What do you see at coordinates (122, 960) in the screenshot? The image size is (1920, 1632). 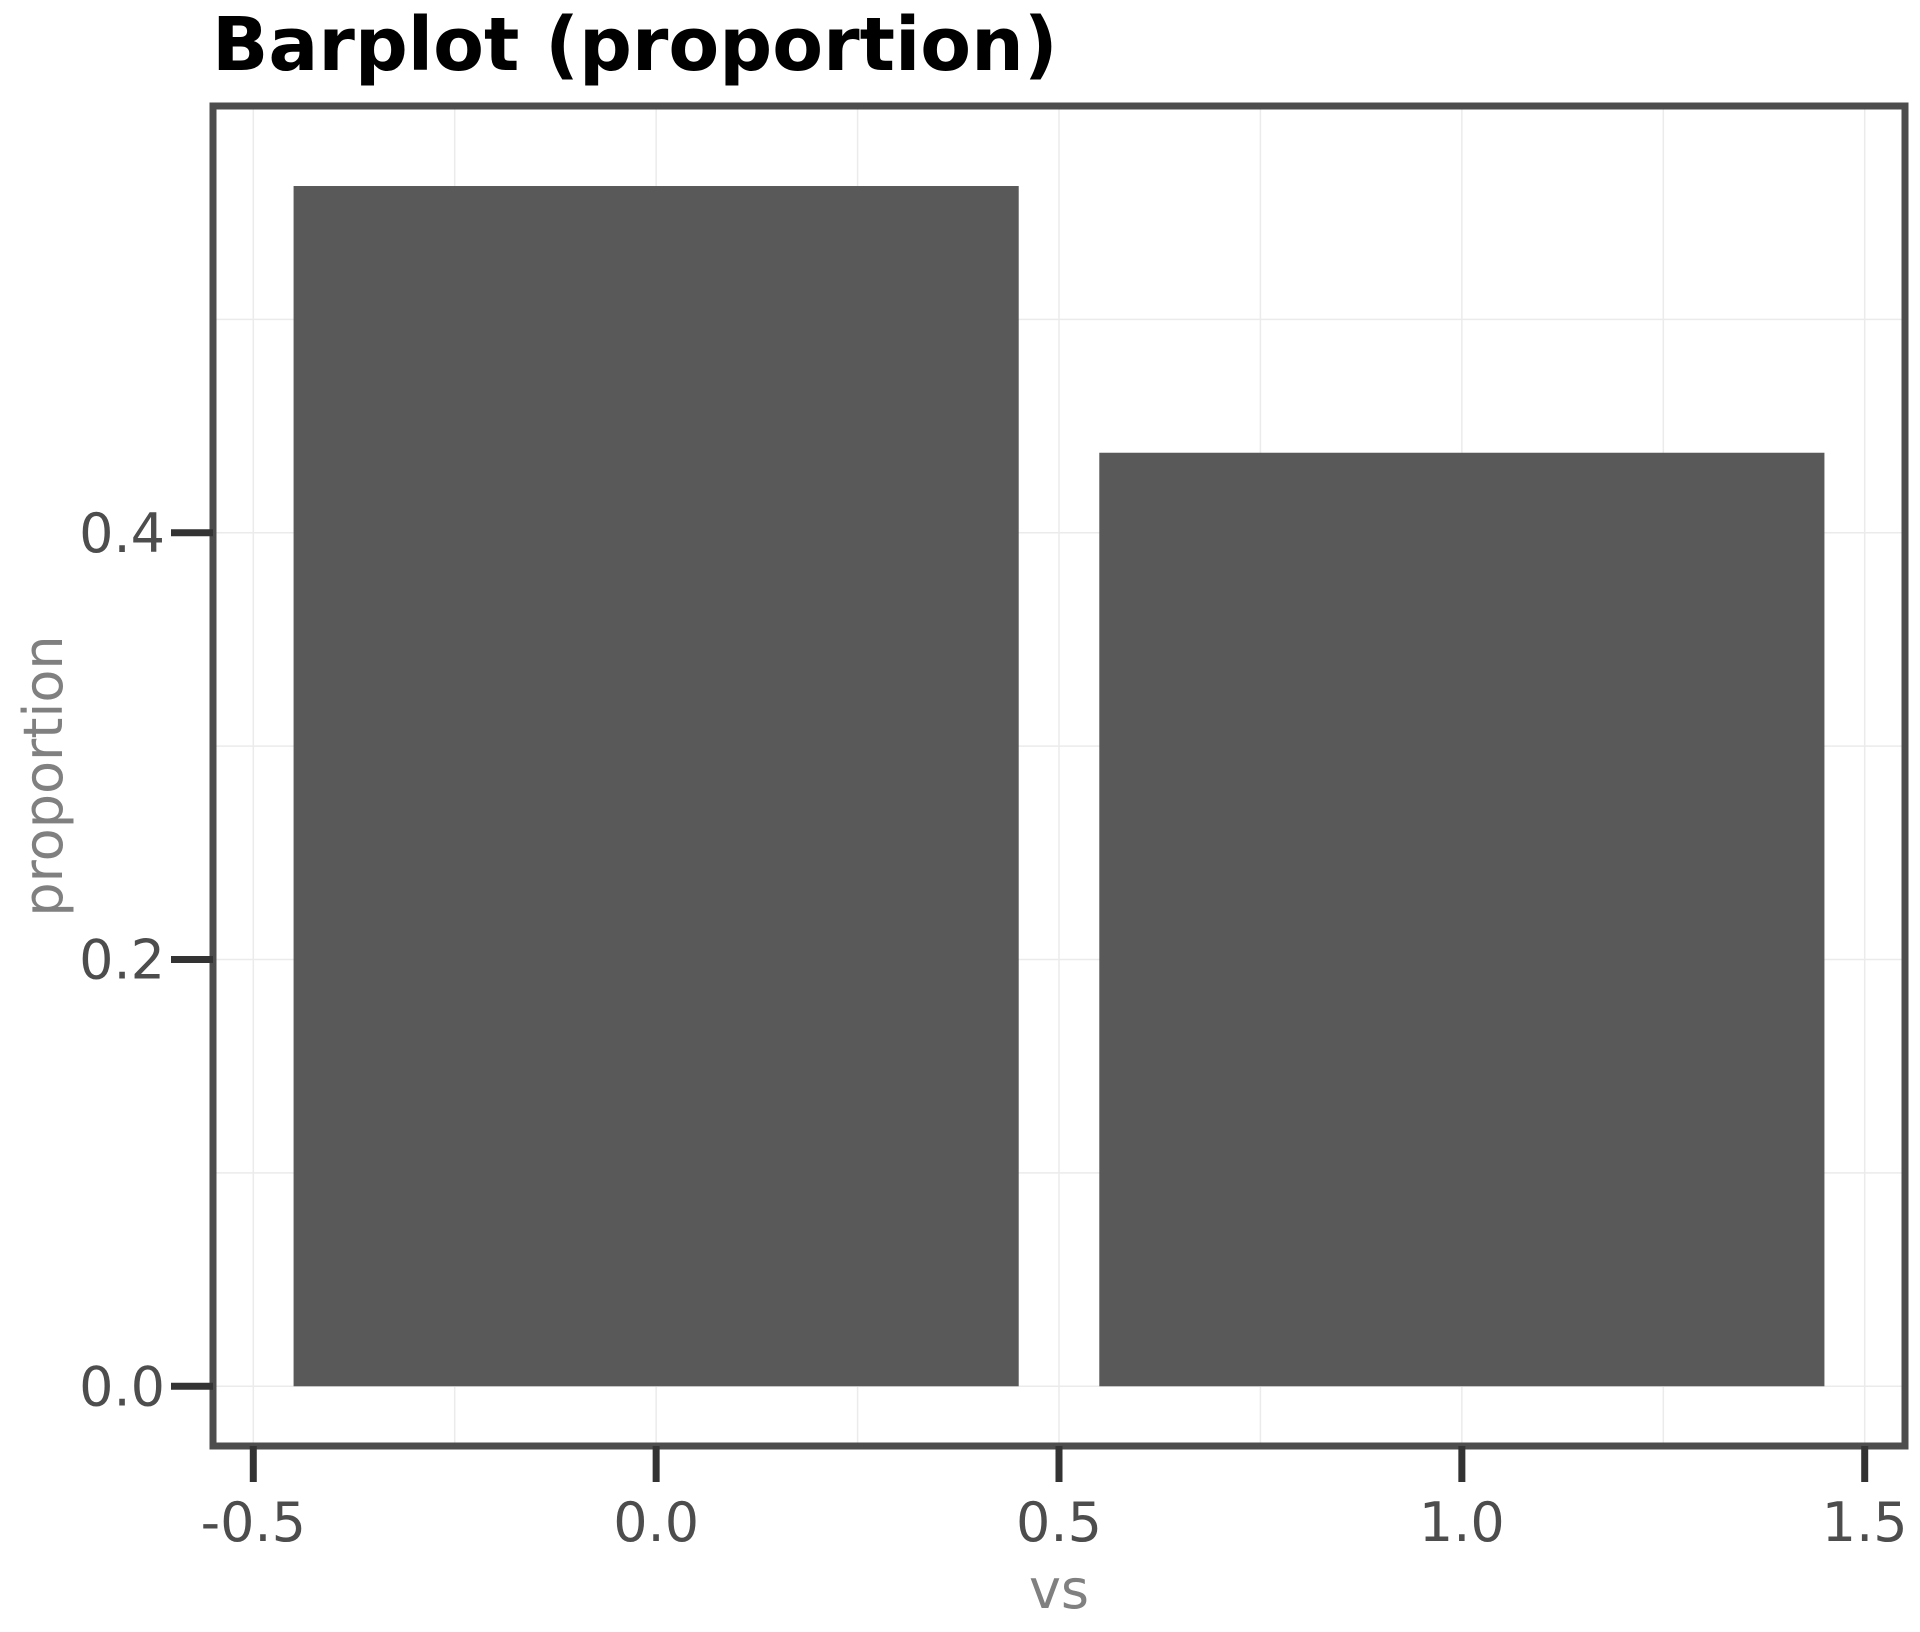 I see `y-tick-label: 0.2` at bounding box center [122, 960].